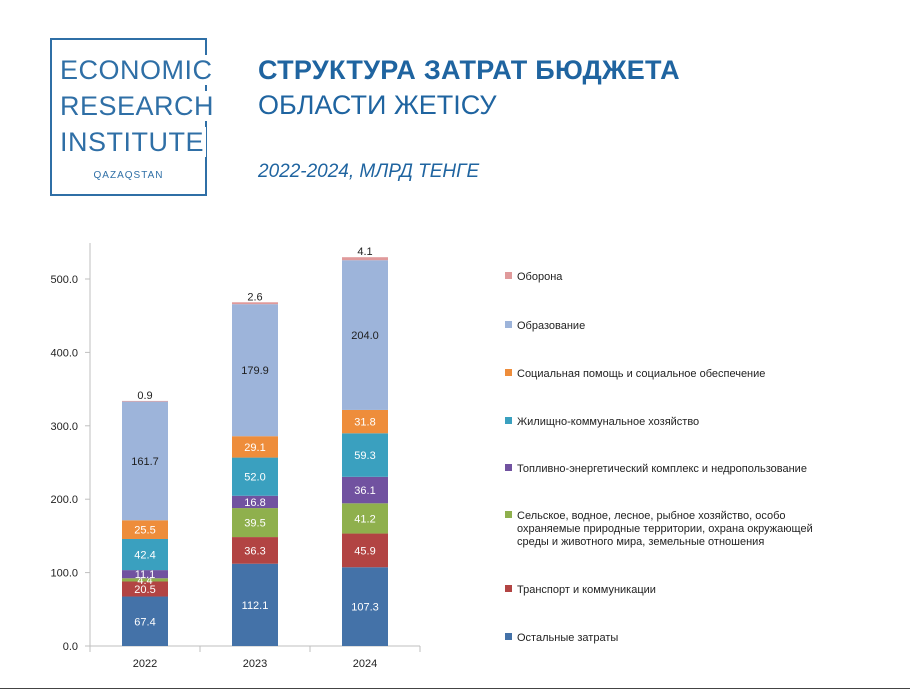 The width and height of the screenshot is (910, 694). I want to click on data-label: 59.3, so click(364, 456).